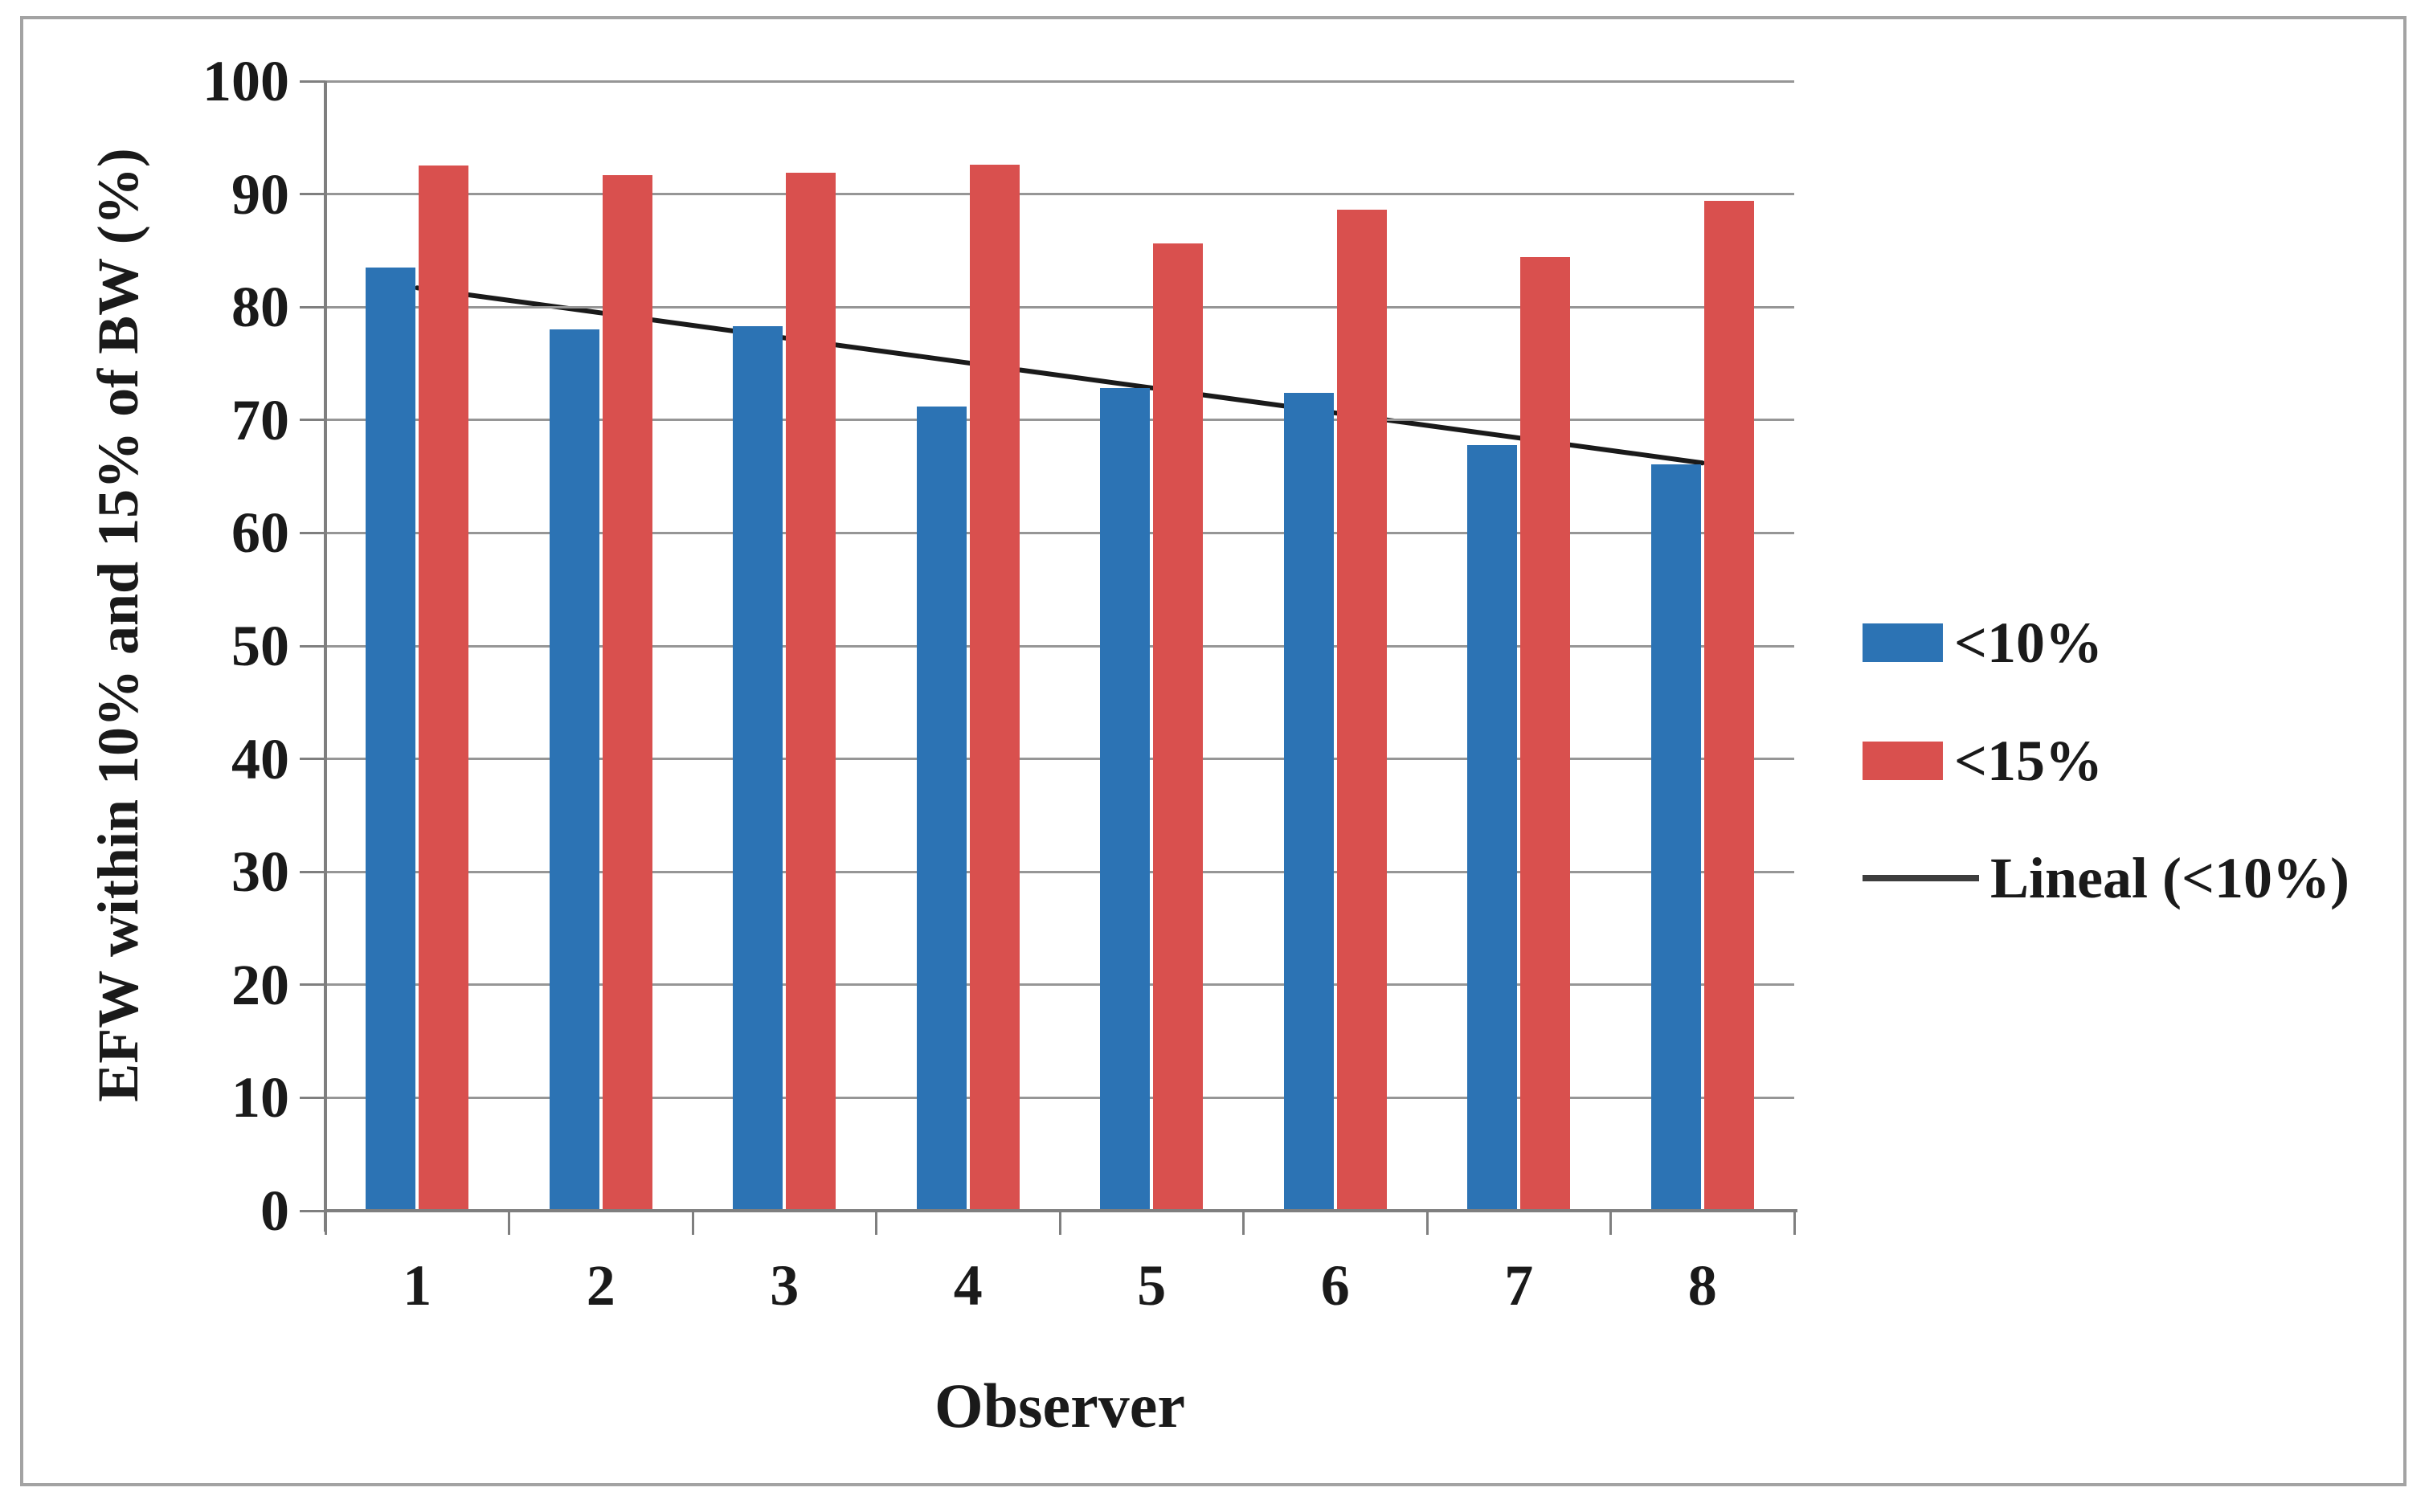  What do you see at coordinates (1903, 761) in the screenshot?
I see `legend-swatch-lt15` at bounding box center [1903, 761].